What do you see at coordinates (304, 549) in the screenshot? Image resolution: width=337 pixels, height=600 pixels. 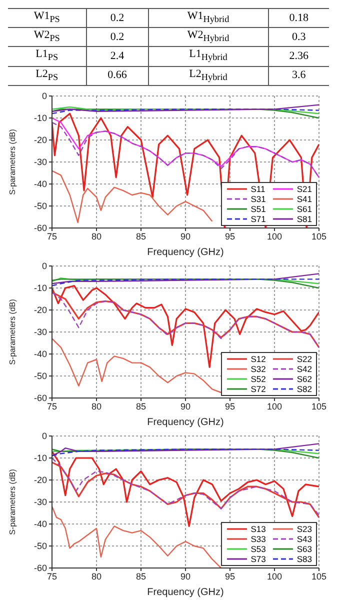 I see `legend-label: S63` at bounding box center [304, 549].